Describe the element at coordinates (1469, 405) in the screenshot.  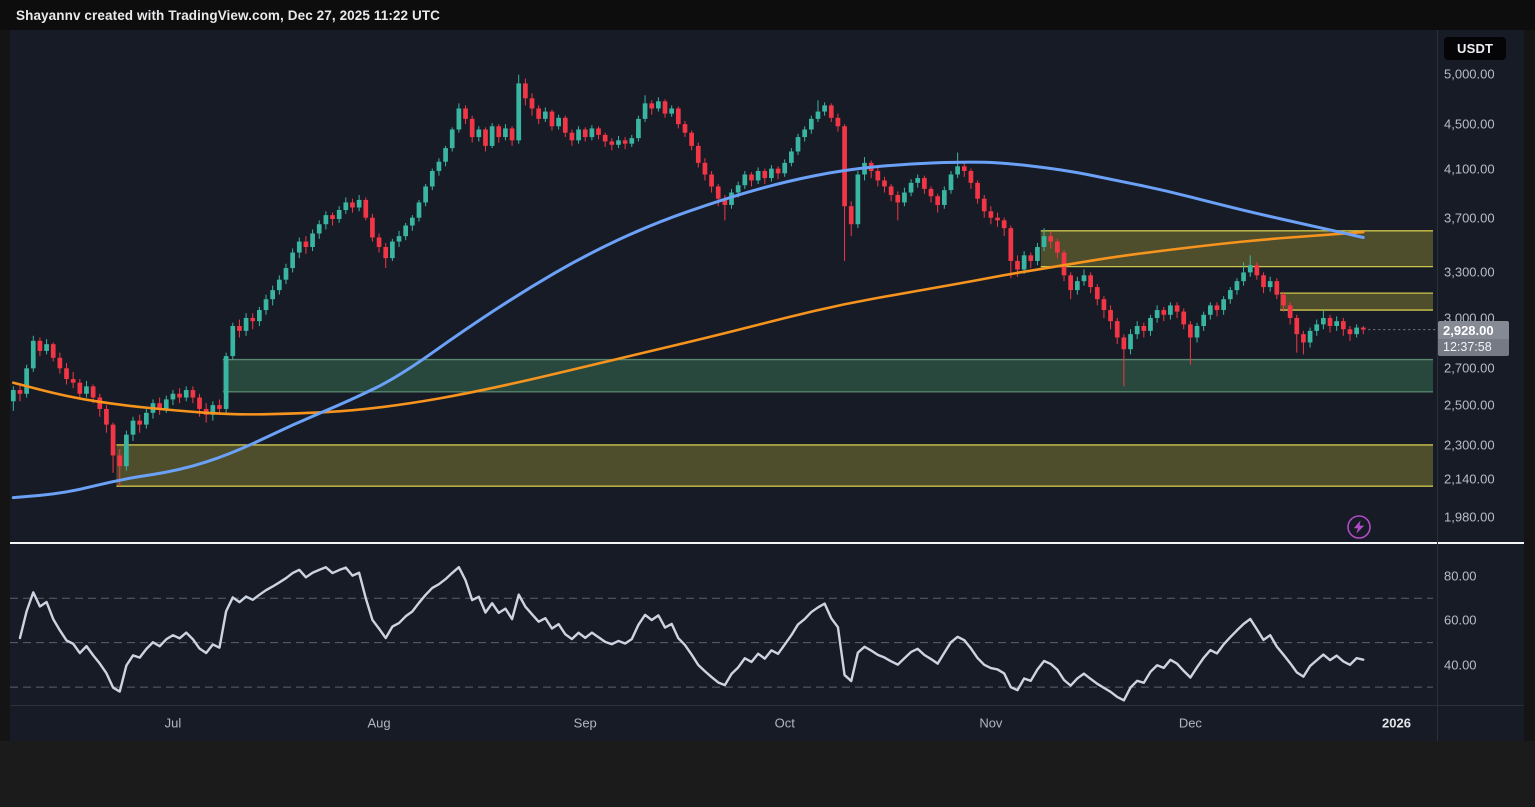
I see `price-tick-label: 2,500.00` at that location.